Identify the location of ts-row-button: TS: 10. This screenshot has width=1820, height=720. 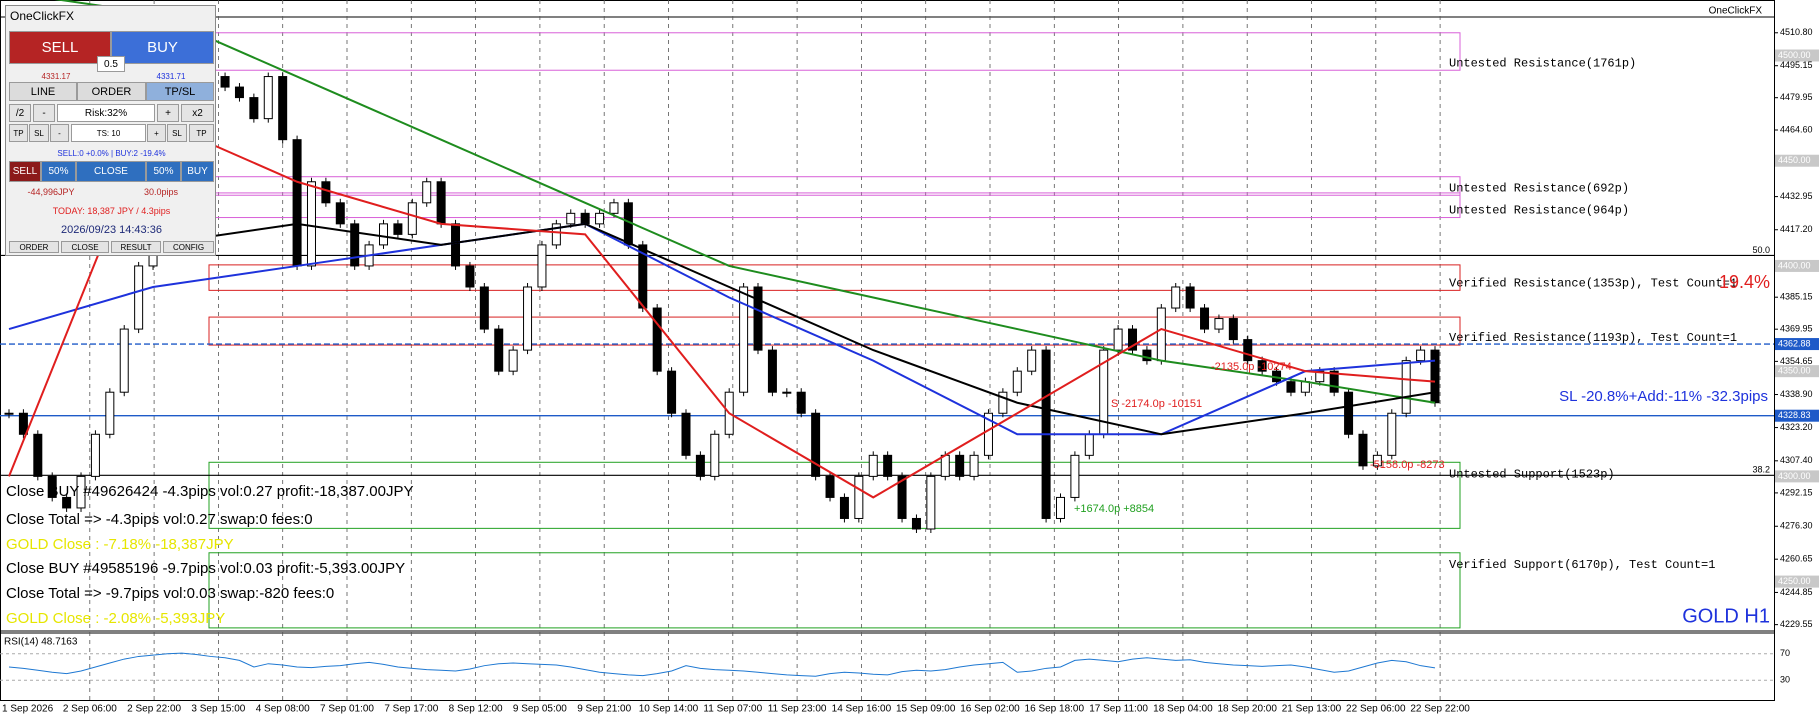
(108, 133).